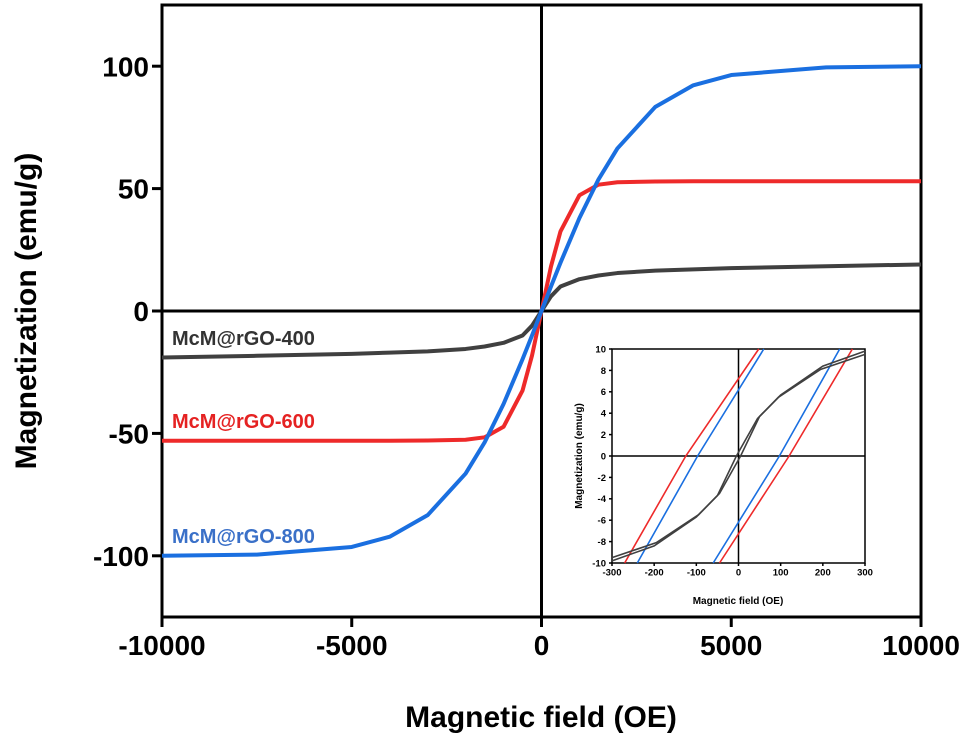  What do you see at coordinates (602, 521) in the screenshot?
I see `y-tick-label: -6` at bounding box center [602, 521].